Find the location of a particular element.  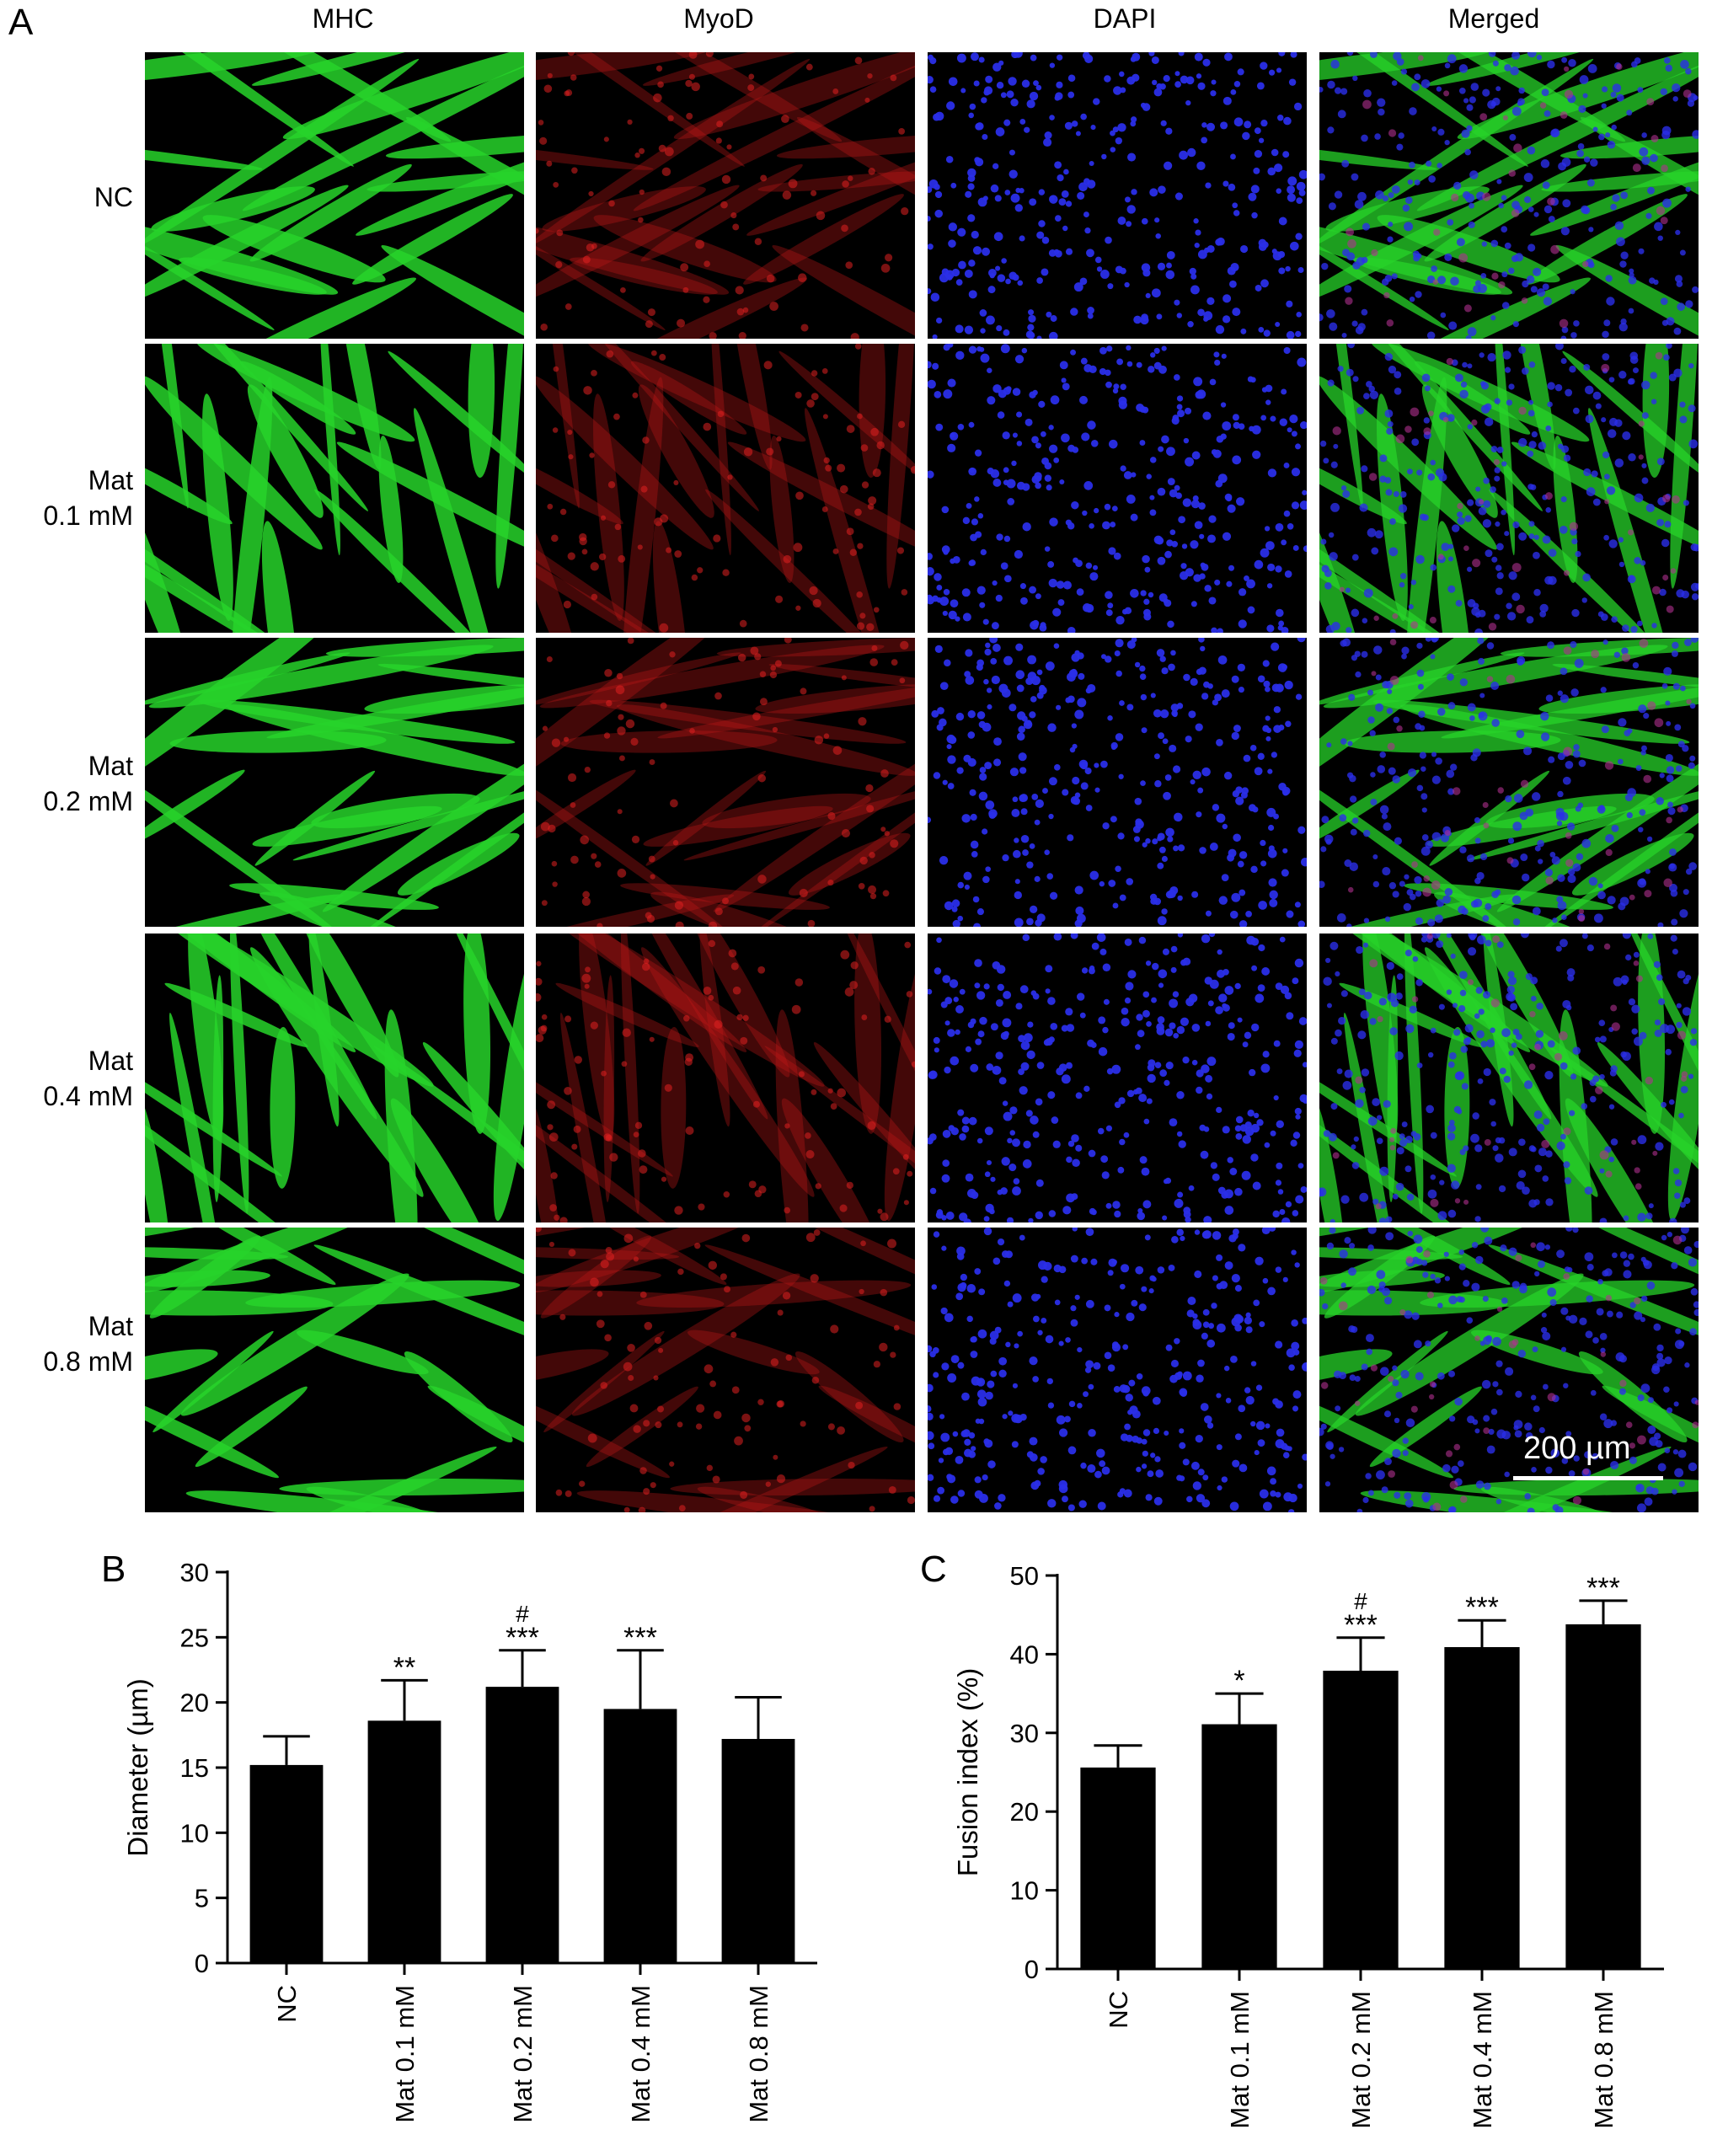

row-label-mat-0-4: Mat 0.4 mM is located at coordinates (66, 1078).